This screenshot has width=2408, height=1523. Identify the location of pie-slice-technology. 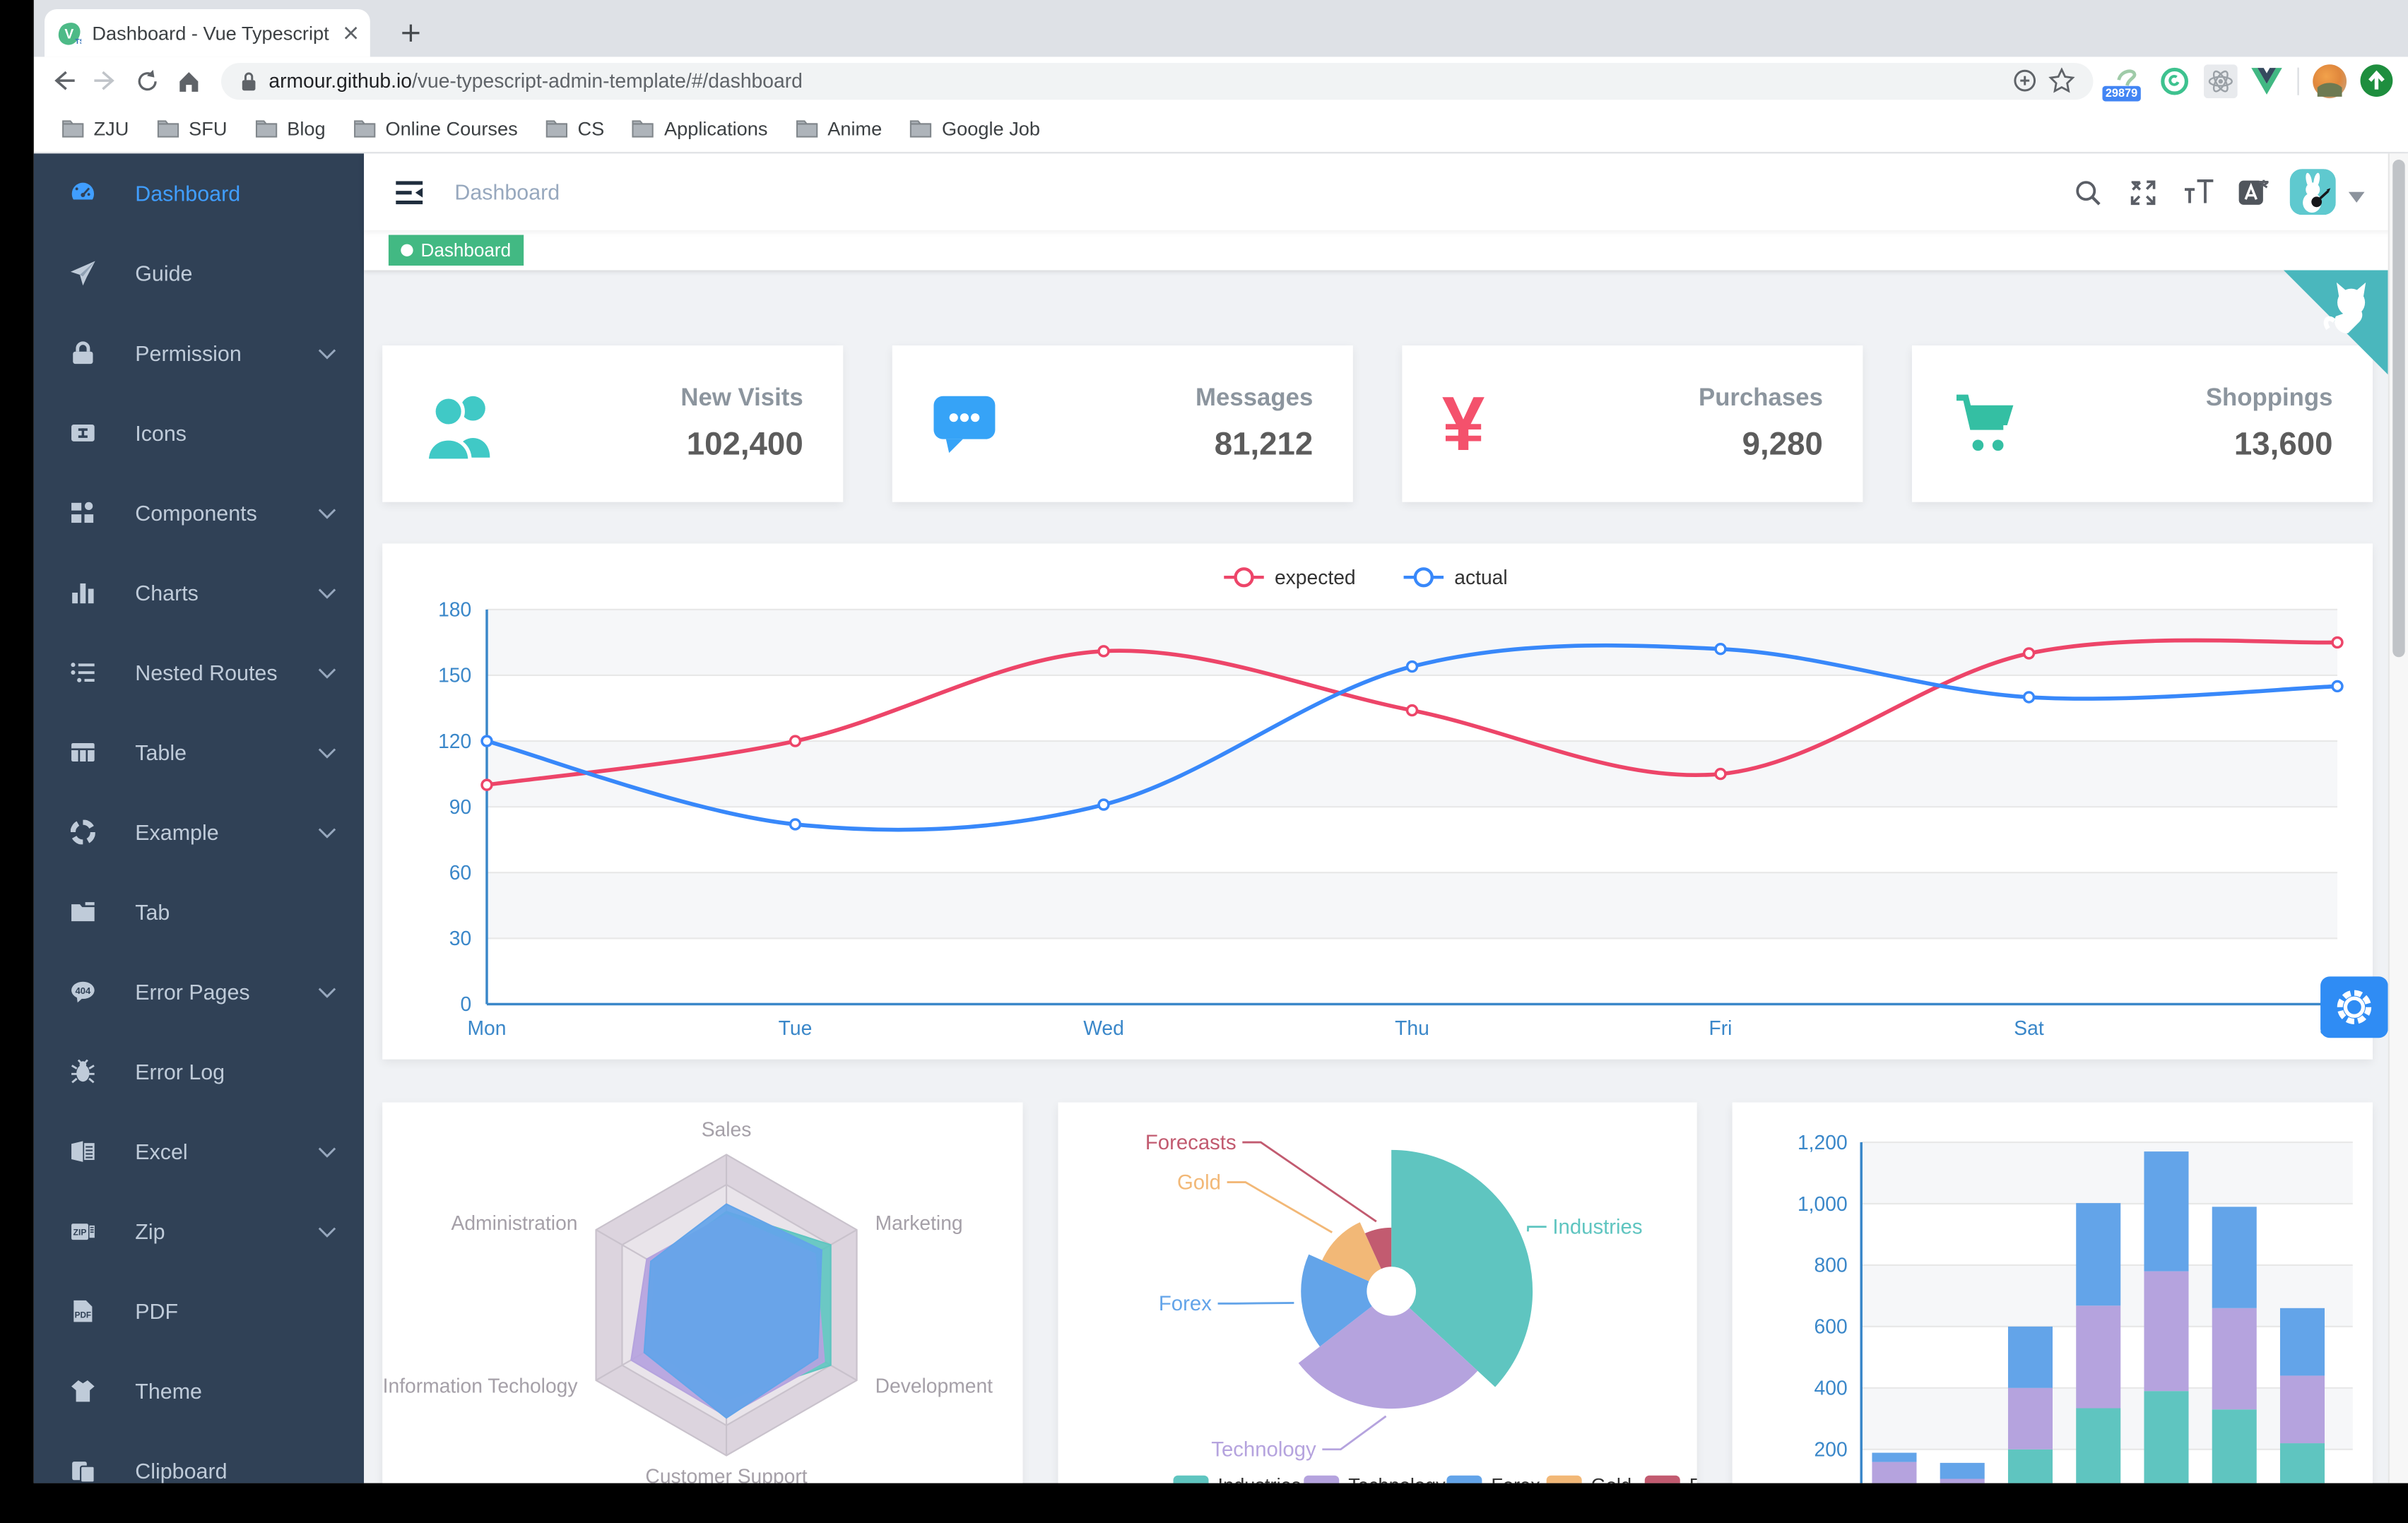
(1387, 1357).